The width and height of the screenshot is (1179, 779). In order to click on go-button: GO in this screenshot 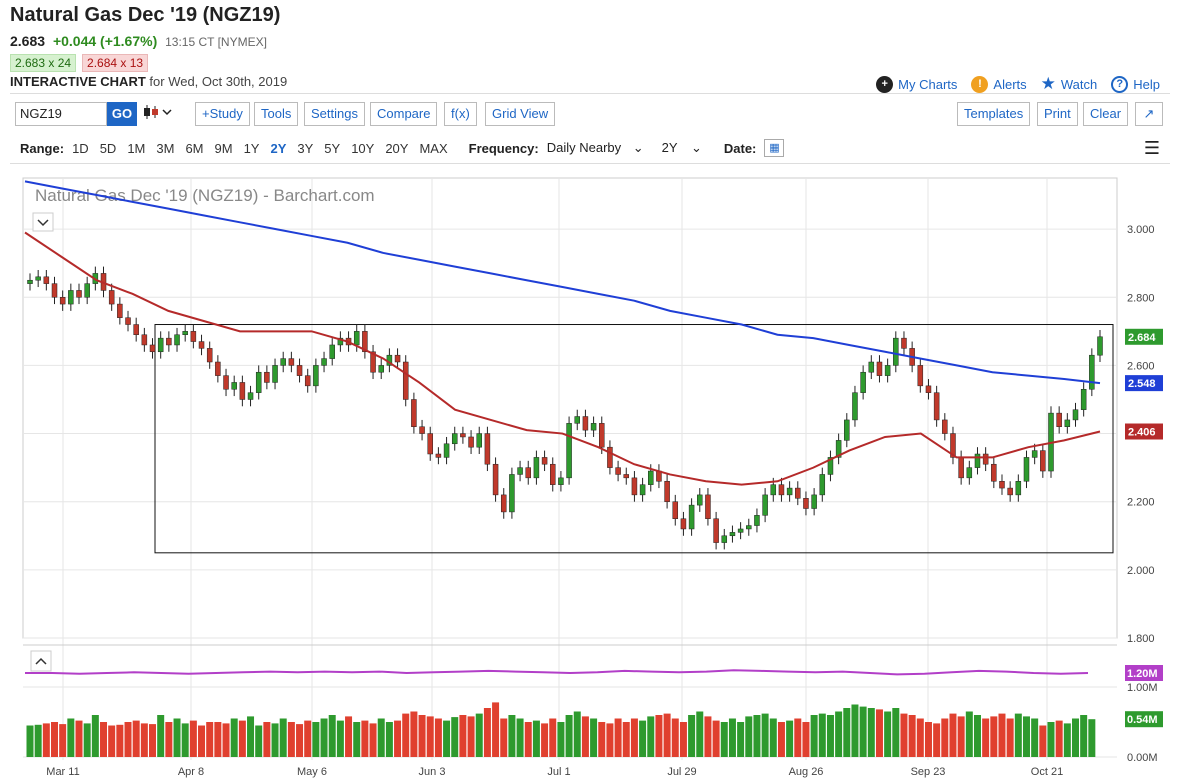, I will do `click(122, 114)`.